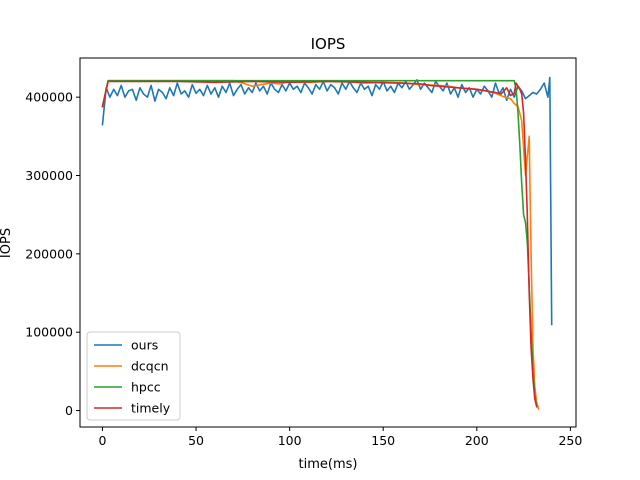  What do you see at coordinates (144, 345) in the screenshot?
I see `legend-label-ours: ours` at bounding box center [144, 345].